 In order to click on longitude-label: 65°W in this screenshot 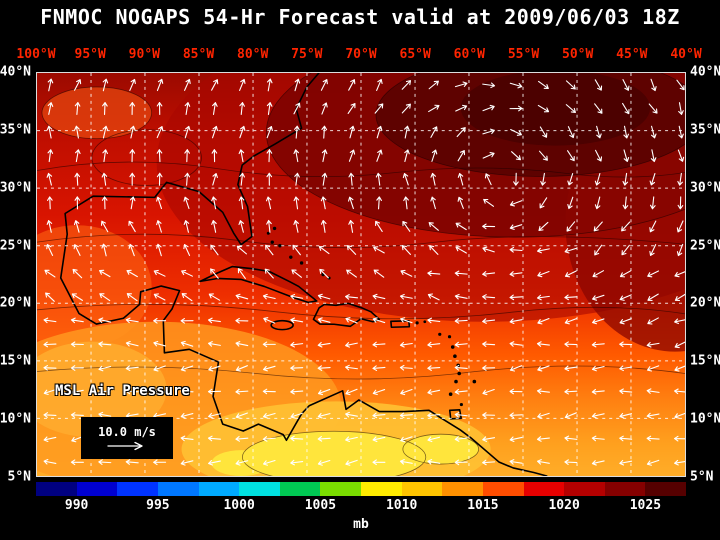, I will do `click(415, 54)`.